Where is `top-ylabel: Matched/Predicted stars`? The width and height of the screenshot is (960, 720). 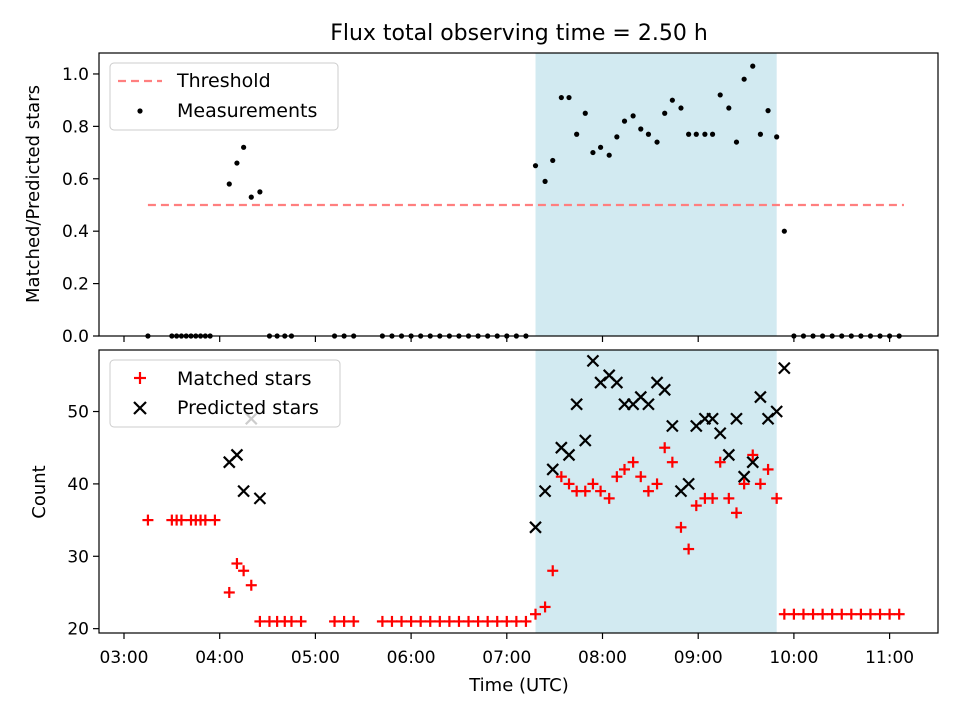
top-ylabel: Matched/Predicted stars is located at coordinates (33, 194).